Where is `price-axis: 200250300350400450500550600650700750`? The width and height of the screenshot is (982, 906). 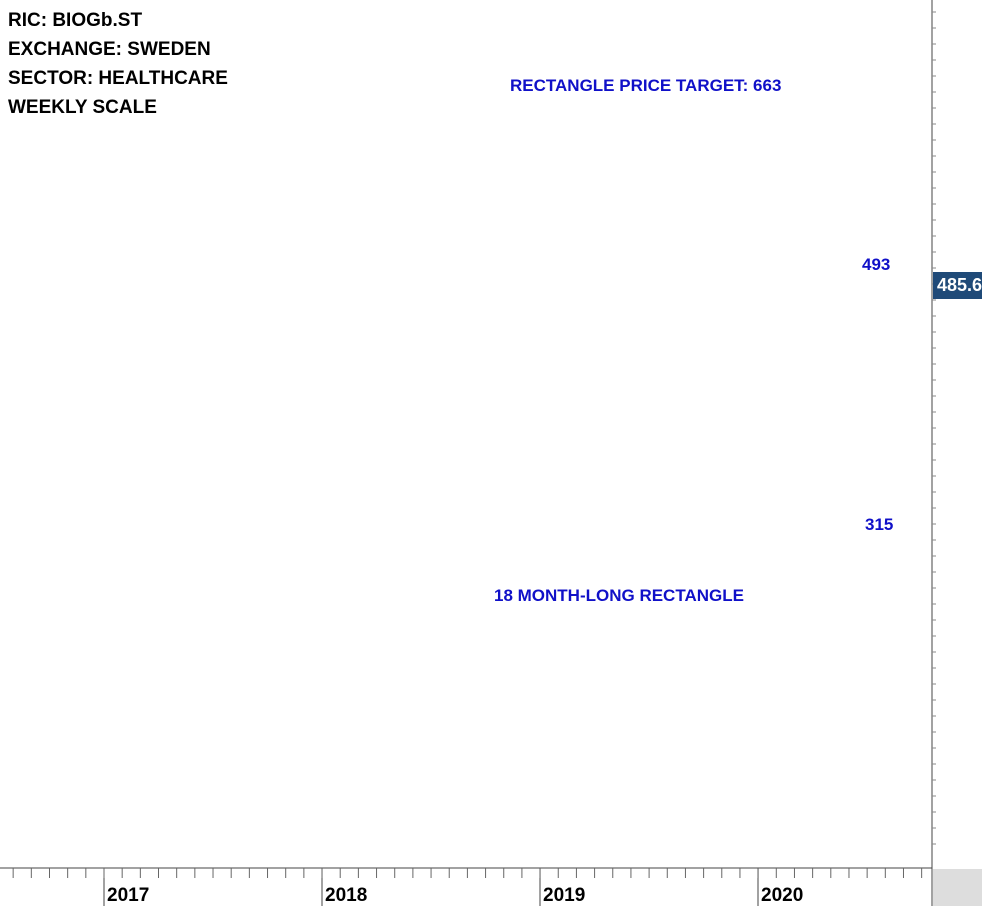
price-axis: 200250300350400450500550600650700750 is located at coordinates (934, 428).